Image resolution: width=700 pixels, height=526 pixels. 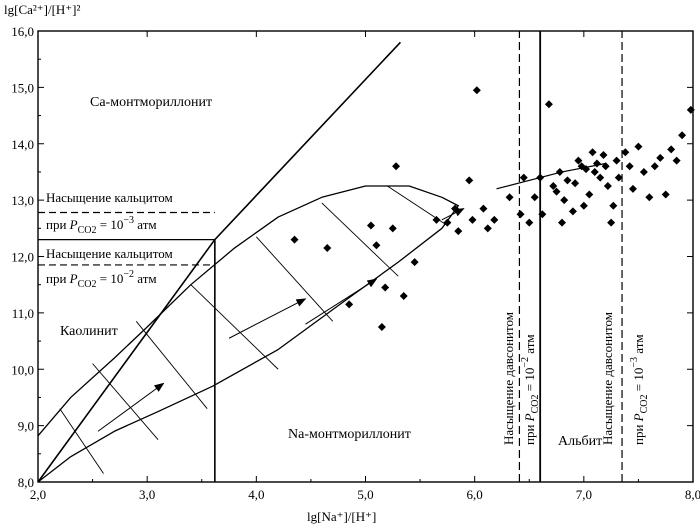 What do you see at coordinates (529, 417) in the screenshot?
I see `dawsonite-1-var: P` at bounding box center [529, 417].